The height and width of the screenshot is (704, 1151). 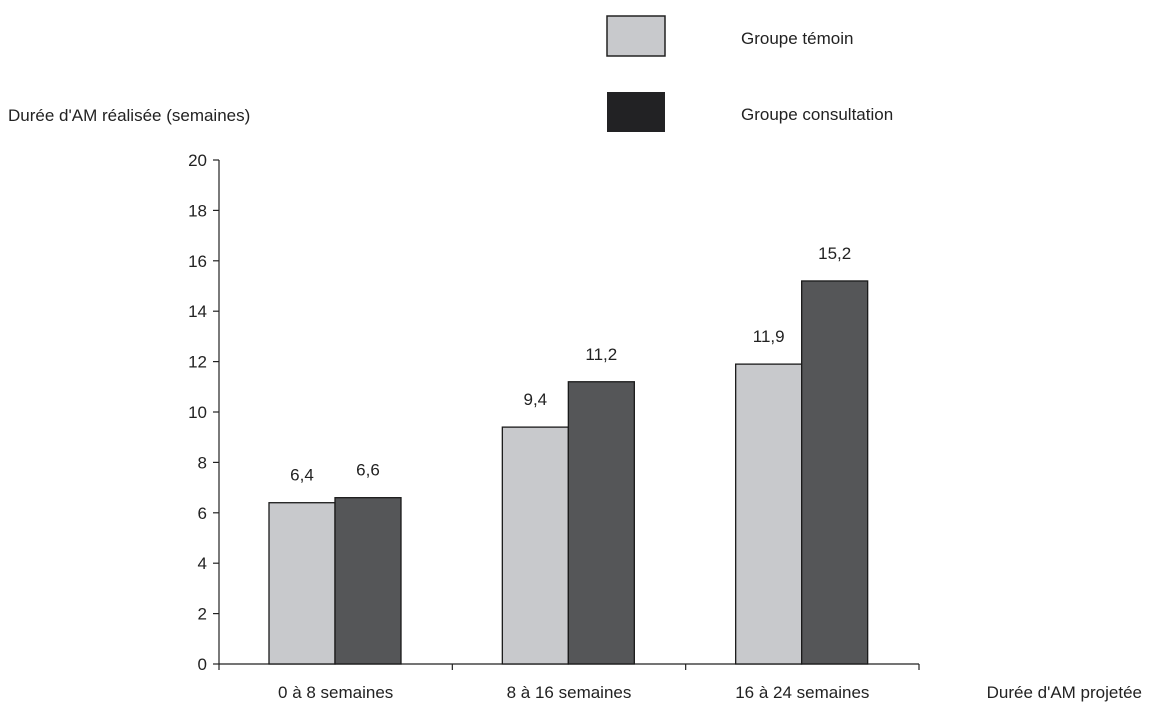 What do you see at coordinates (817, 114) in the screenshot?
I see `legend-label-groupe-consultation: Groupe consultation` at bounding box center [817, 114].